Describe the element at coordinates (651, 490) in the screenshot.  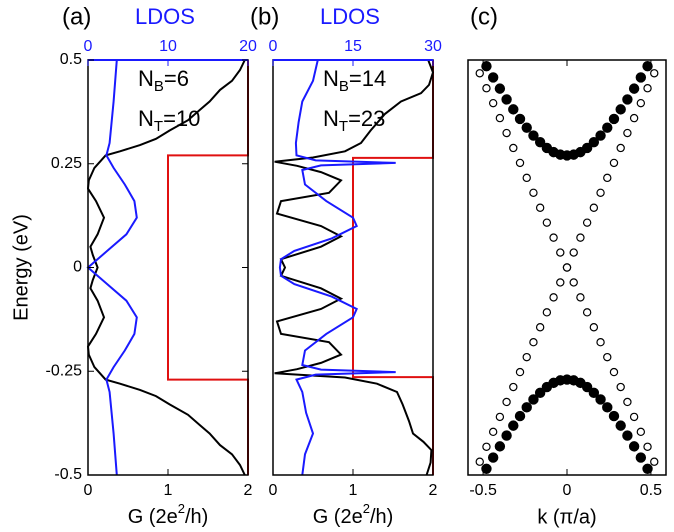
I see `x-tick-label: 0.5` at that location.